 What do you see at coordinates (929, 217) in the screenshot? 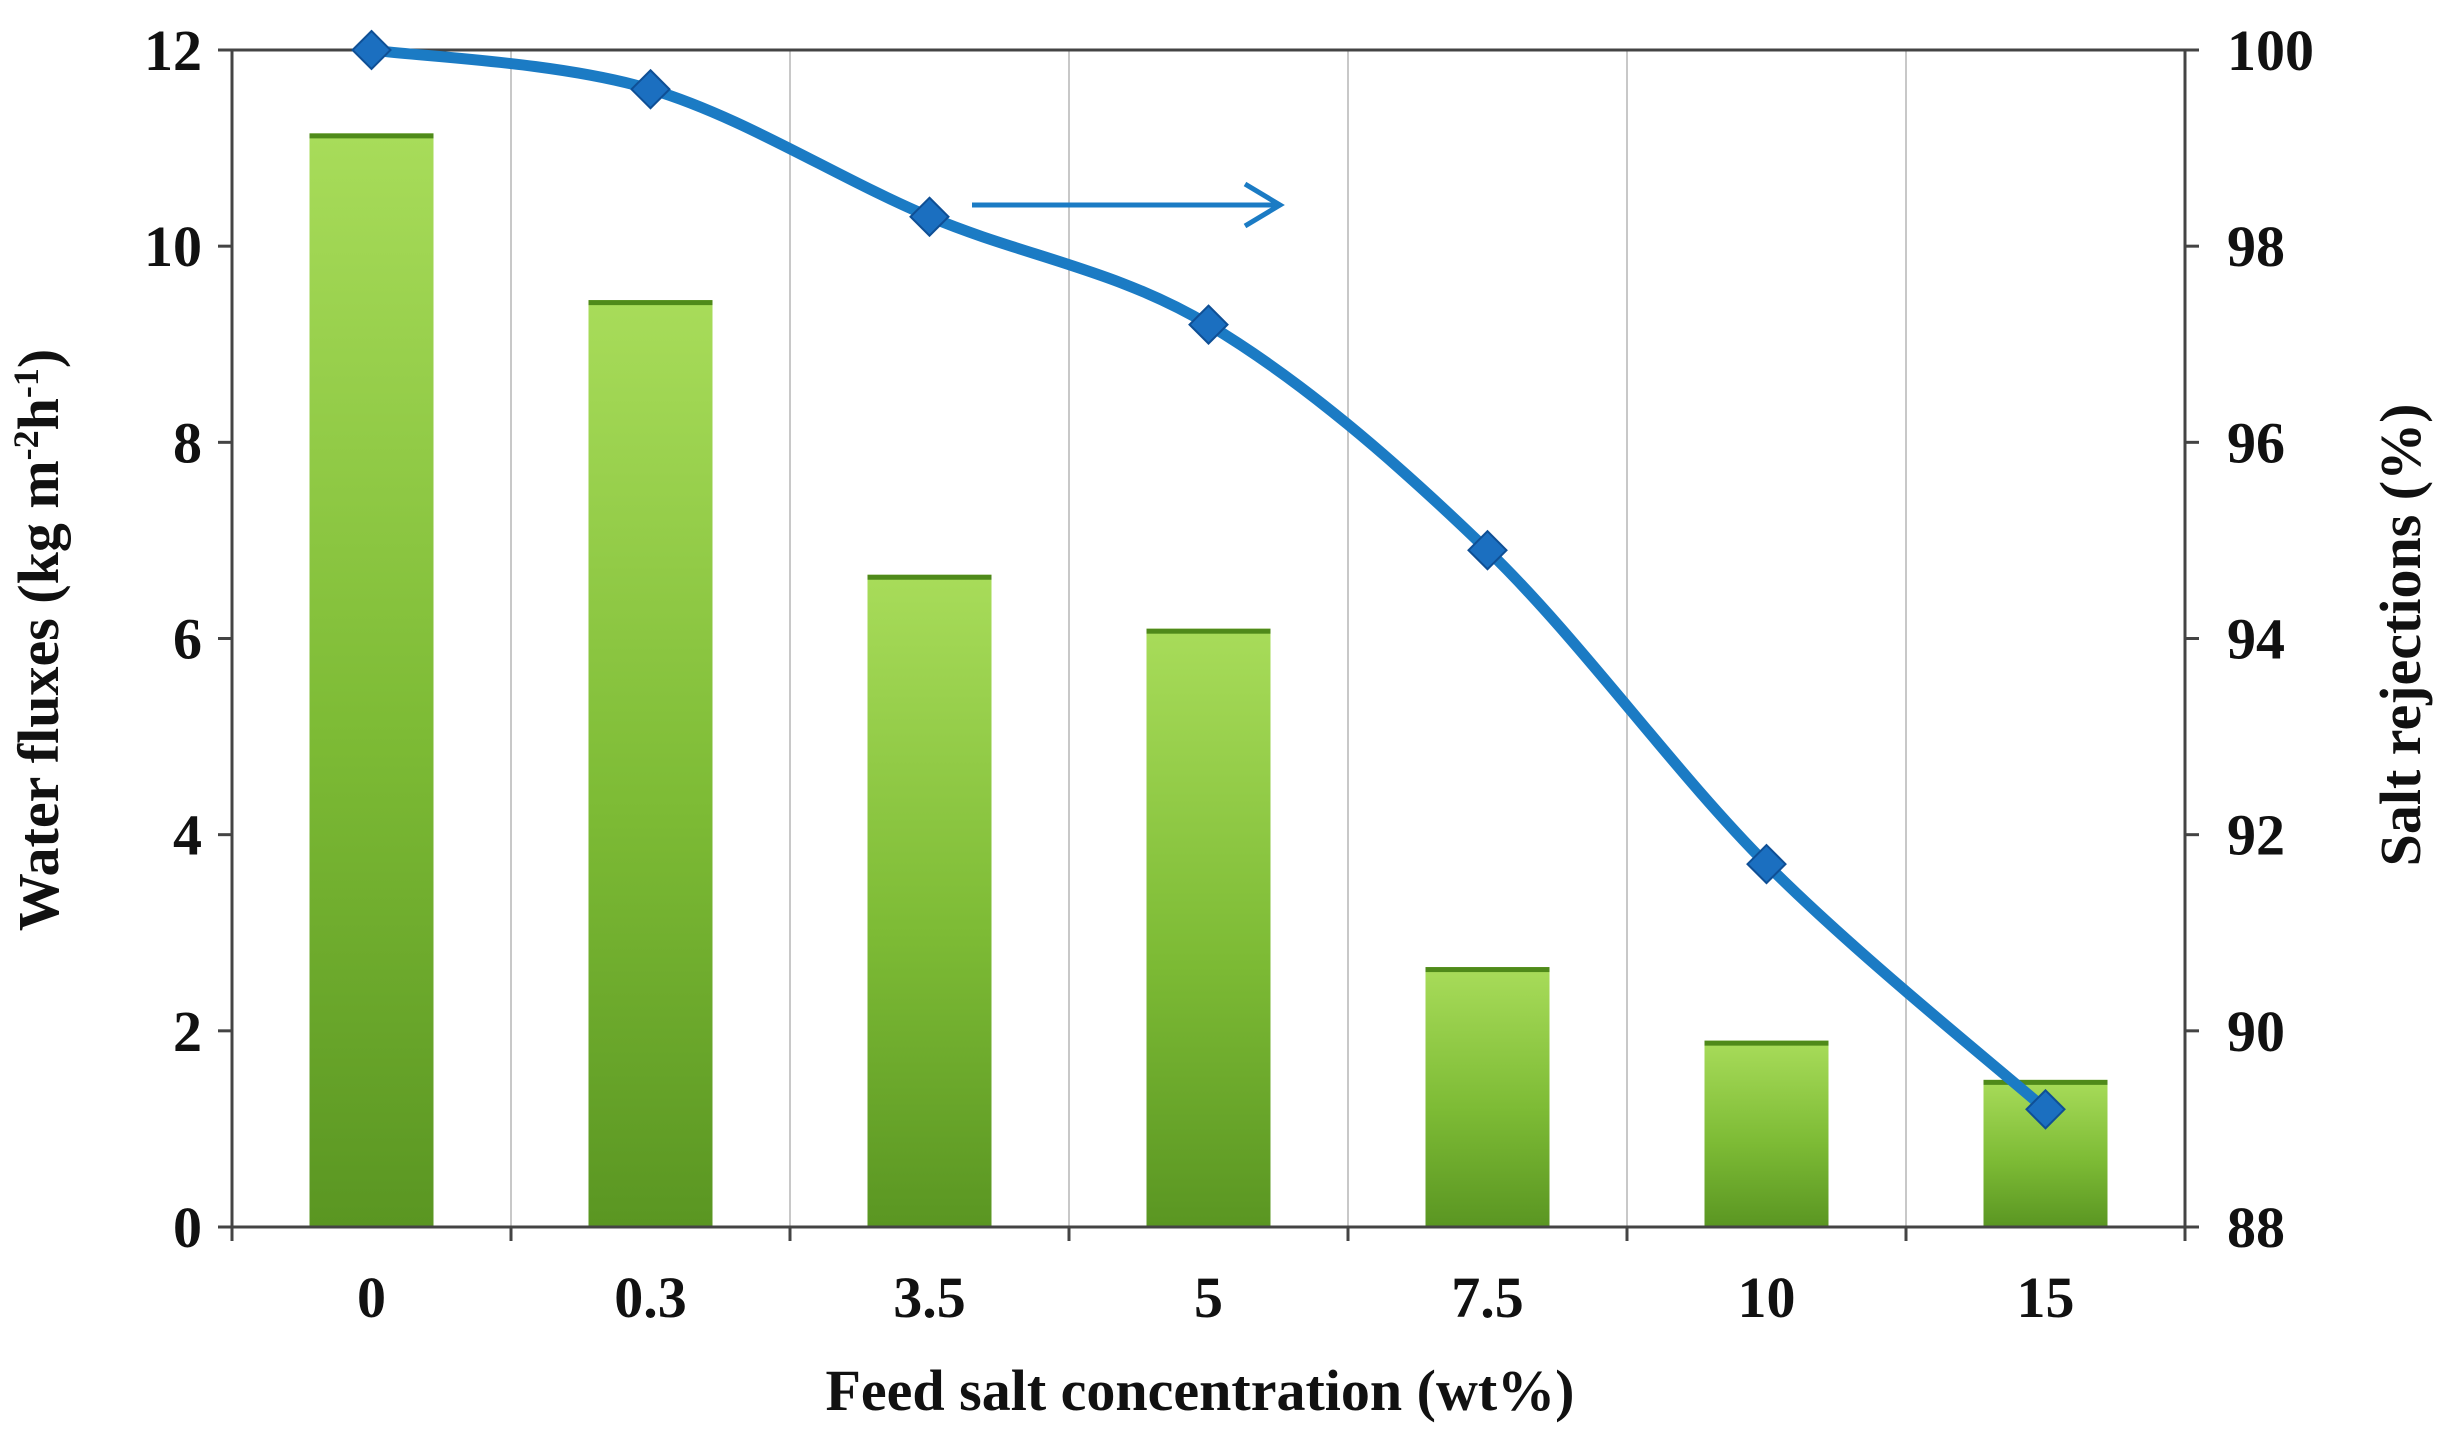
I see `point-3.5` at bounding box center [929, 217].